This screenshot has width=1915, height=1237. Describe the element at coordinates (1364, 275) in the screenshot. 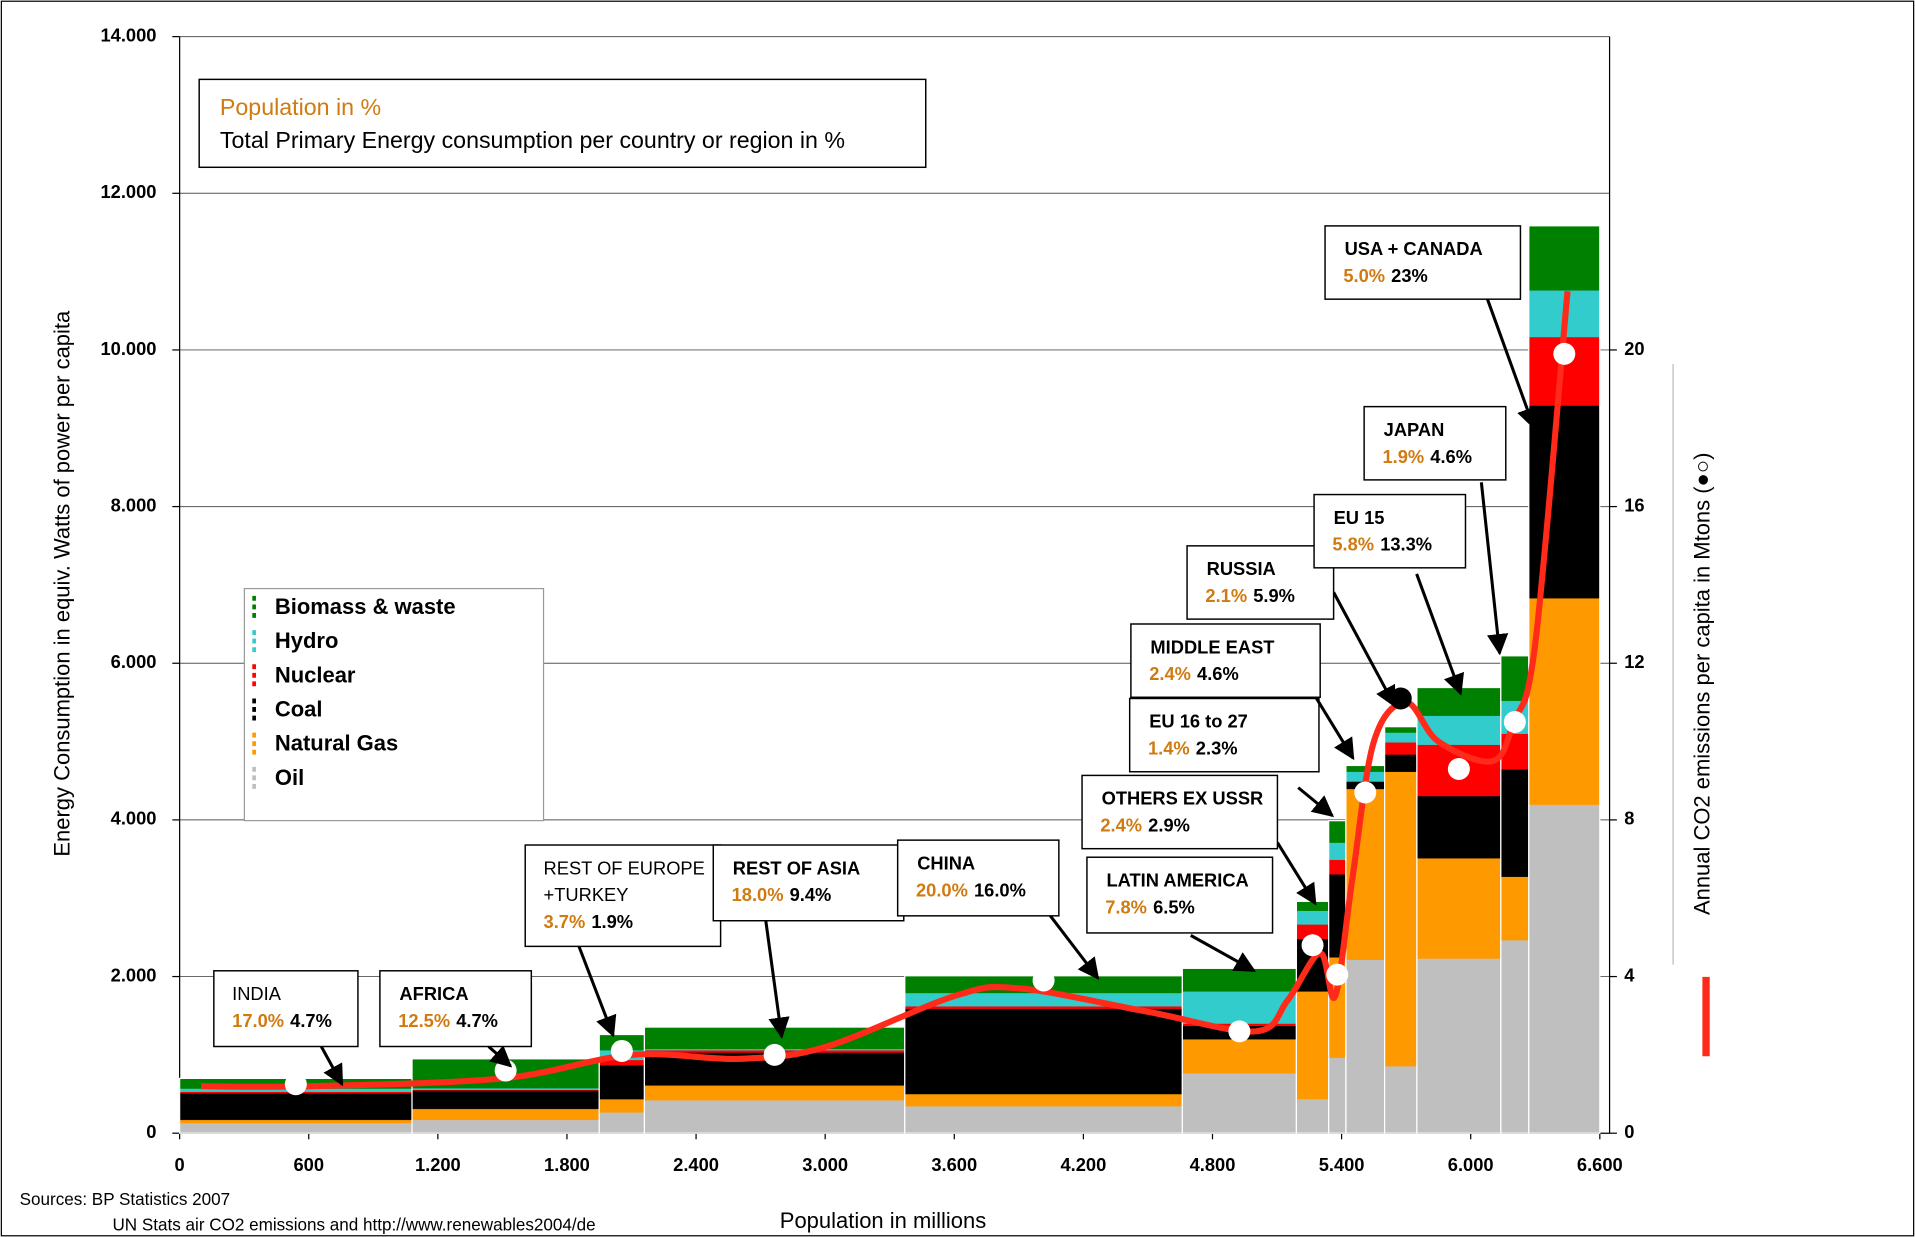

I see `population-share: 5.0%` at that location.